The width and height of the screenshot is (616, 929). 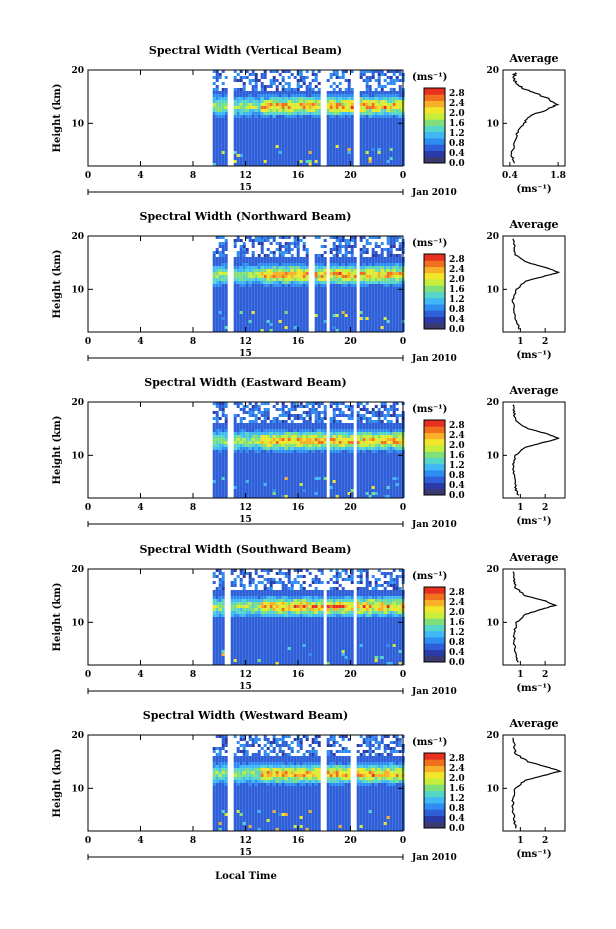 What do you see at coordinates (558, 176) in the screenshot?
I see `average-x-tick-label: 1.8` at bounding box center [558, 176].